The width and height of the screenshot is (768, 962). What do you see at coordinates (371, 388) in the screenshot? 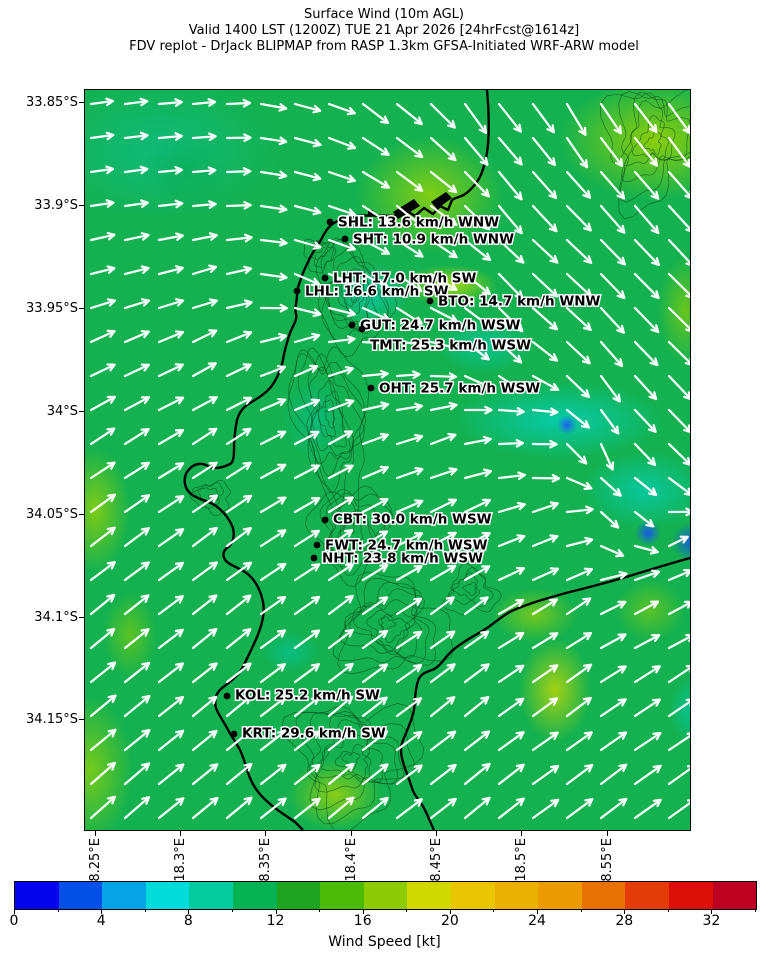
I see `station-dot-oht` at bounding box center [371, 388].